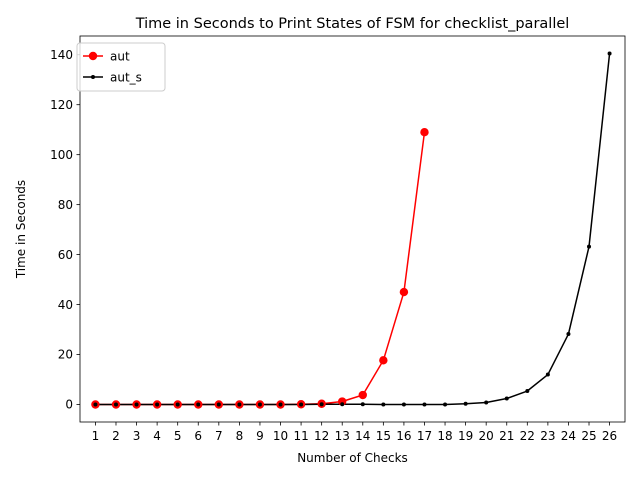  I want to click on x-tick-label: 3, so click(137, 436).